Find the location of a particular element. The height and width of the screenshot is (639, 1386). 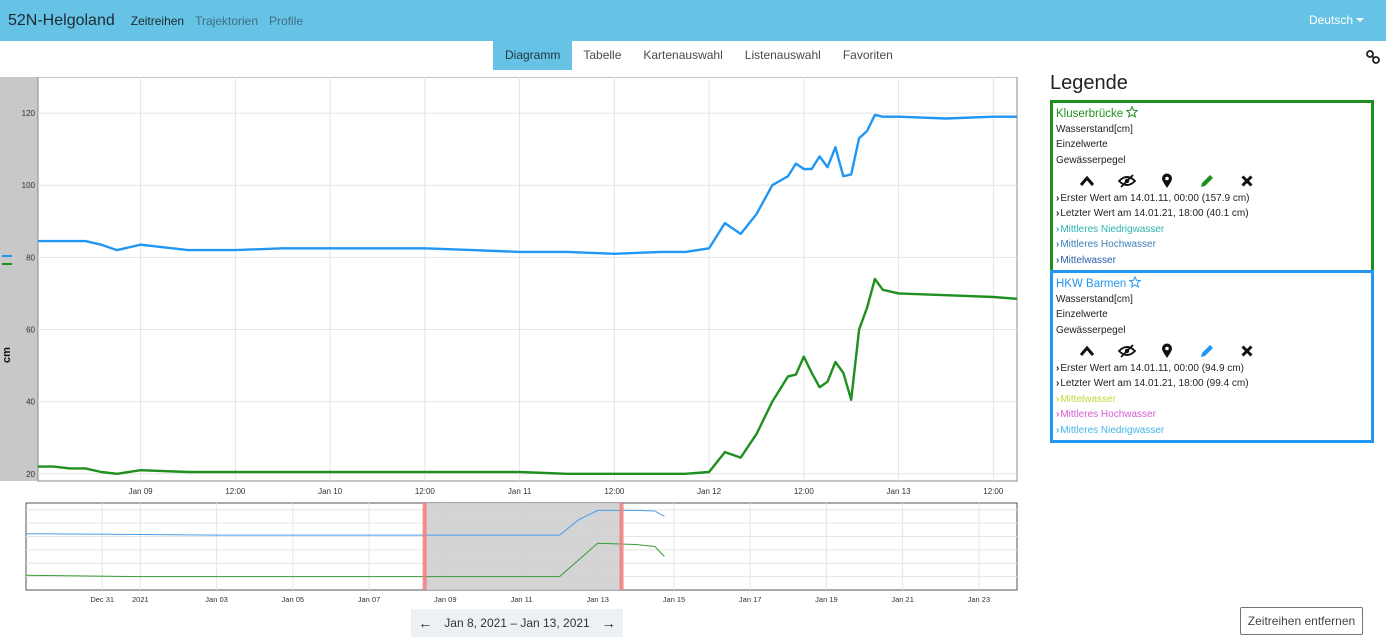

arrow-left-icon: ← is located at coordinates (425, 623).